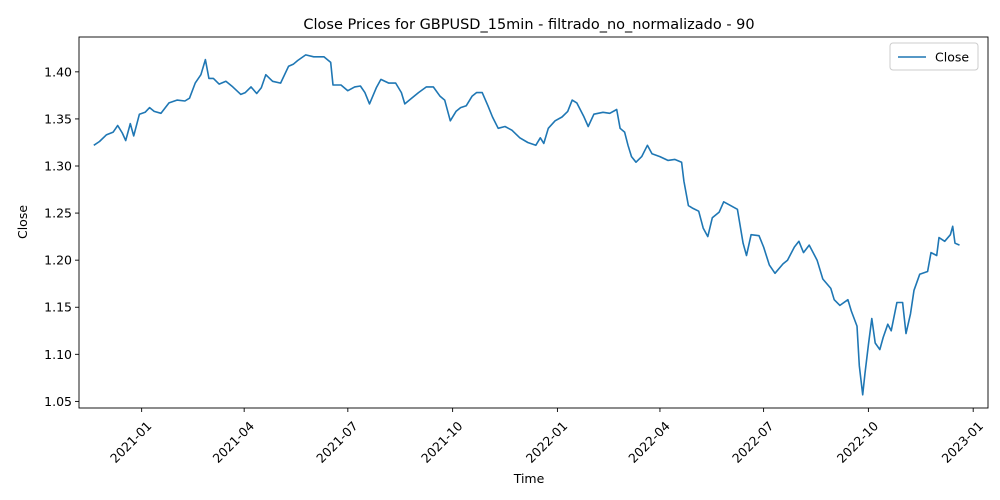  I want to click on x-axis-label: Time, so click(529, 478).